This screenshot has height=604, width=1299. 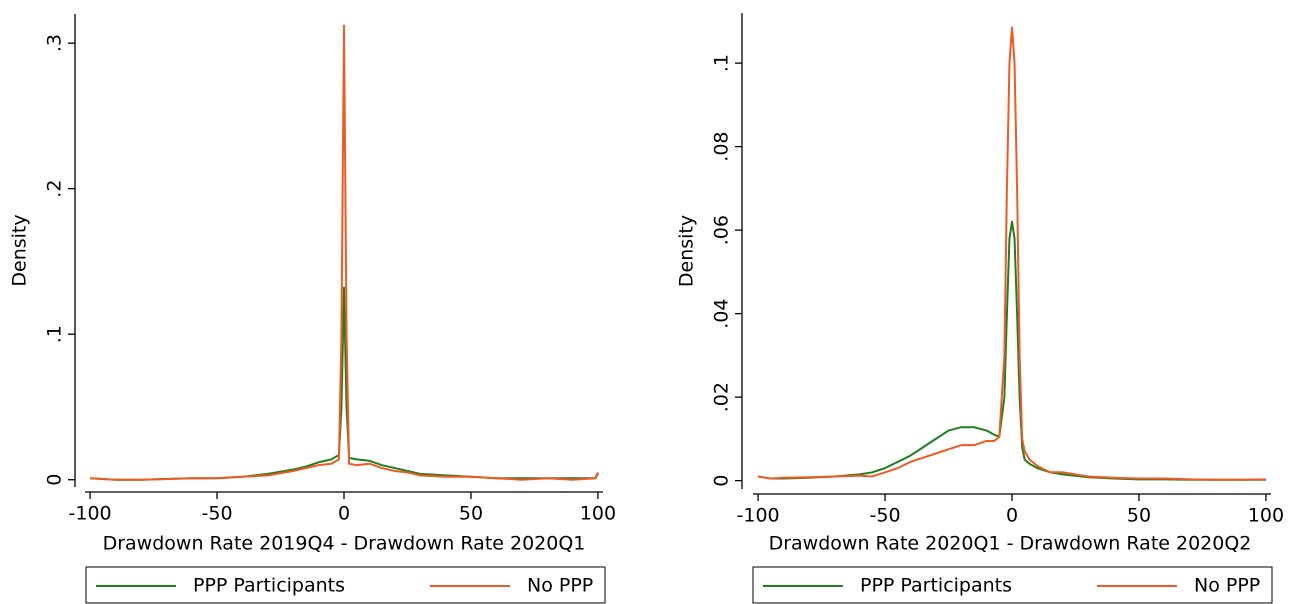 I want to click on y-tick-label: .04, so click(x=722, y=314).